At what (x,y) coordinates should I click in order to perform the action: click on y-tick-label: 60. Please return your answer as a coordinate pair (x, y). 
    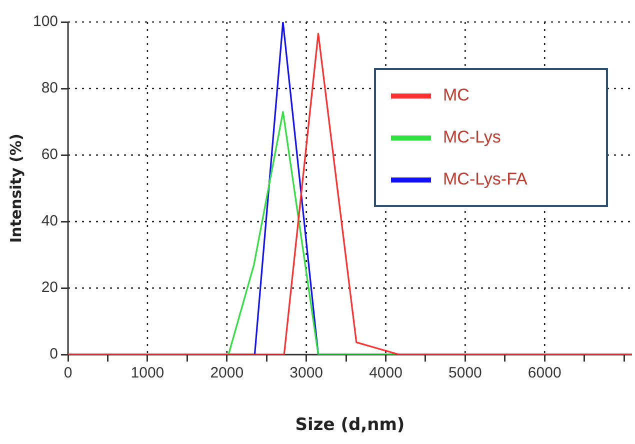
    Looking at the image, I should click on (49, 155).